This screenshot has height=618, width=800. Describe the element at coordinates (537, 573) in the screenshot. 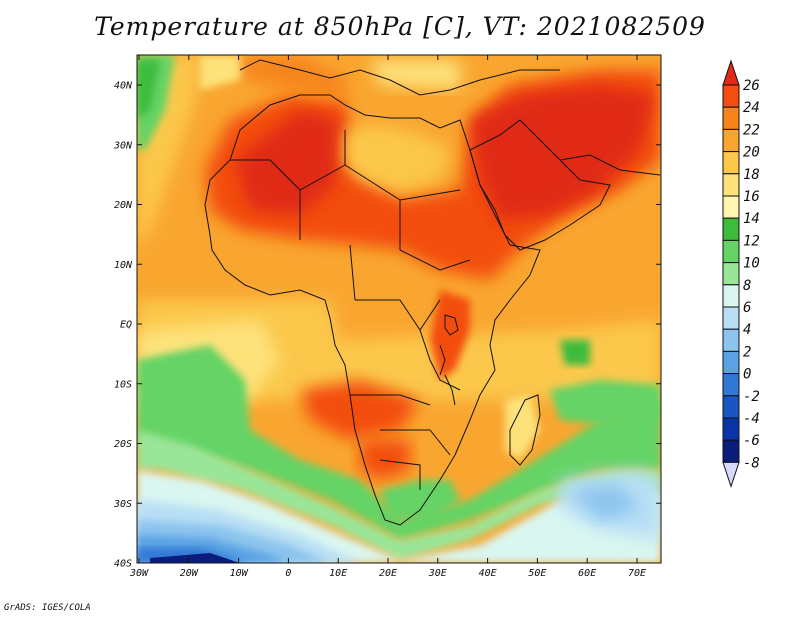

I see `lon-label: 50E` at that location.